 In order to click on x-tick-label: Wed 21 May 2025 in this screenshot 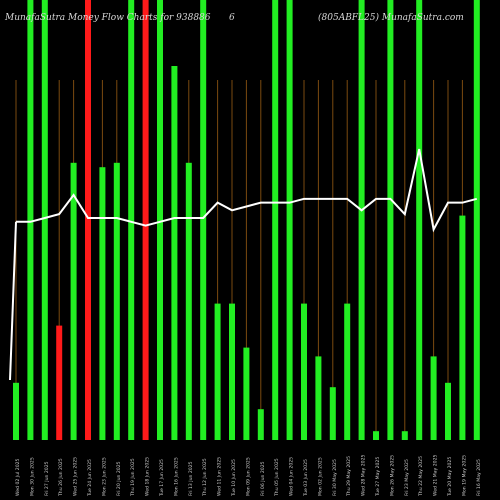, I will do `click(436, 475)`.